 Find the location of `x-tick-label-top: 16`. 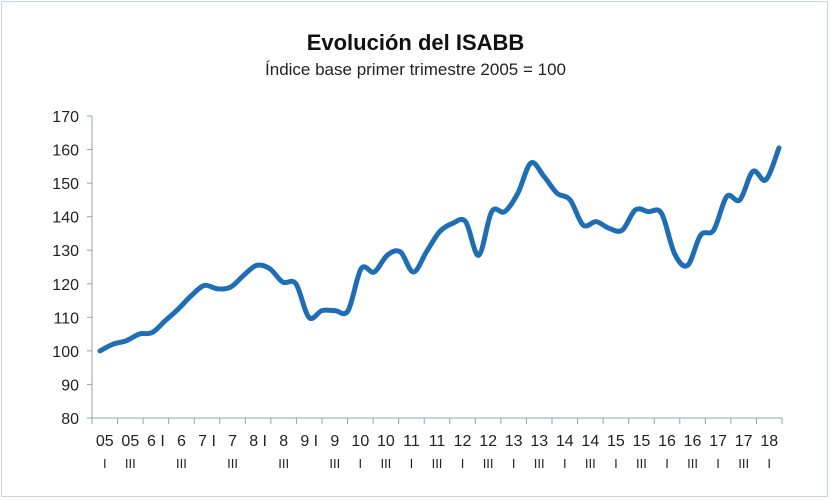

x-tick-label-top: 16 is located at coordinates (693, 441).